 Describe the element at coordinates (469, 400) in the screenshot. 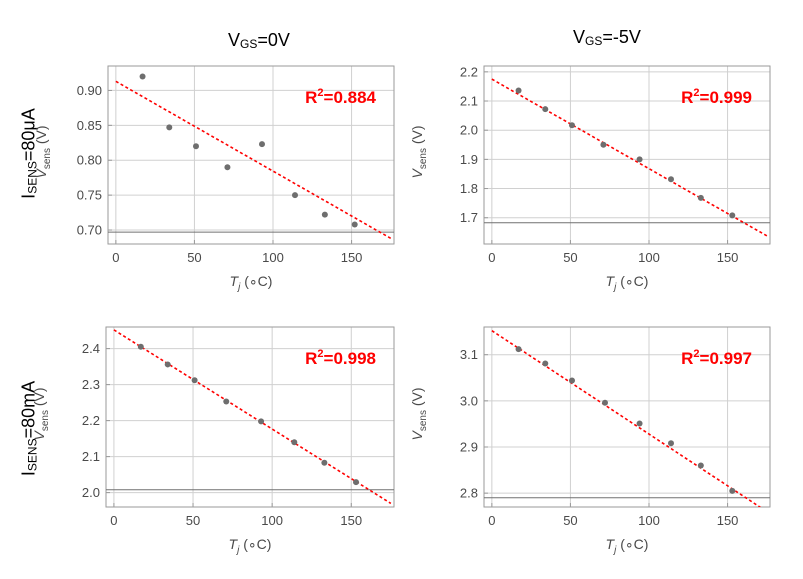

I see `y-tick-label: 3.0` at that location.